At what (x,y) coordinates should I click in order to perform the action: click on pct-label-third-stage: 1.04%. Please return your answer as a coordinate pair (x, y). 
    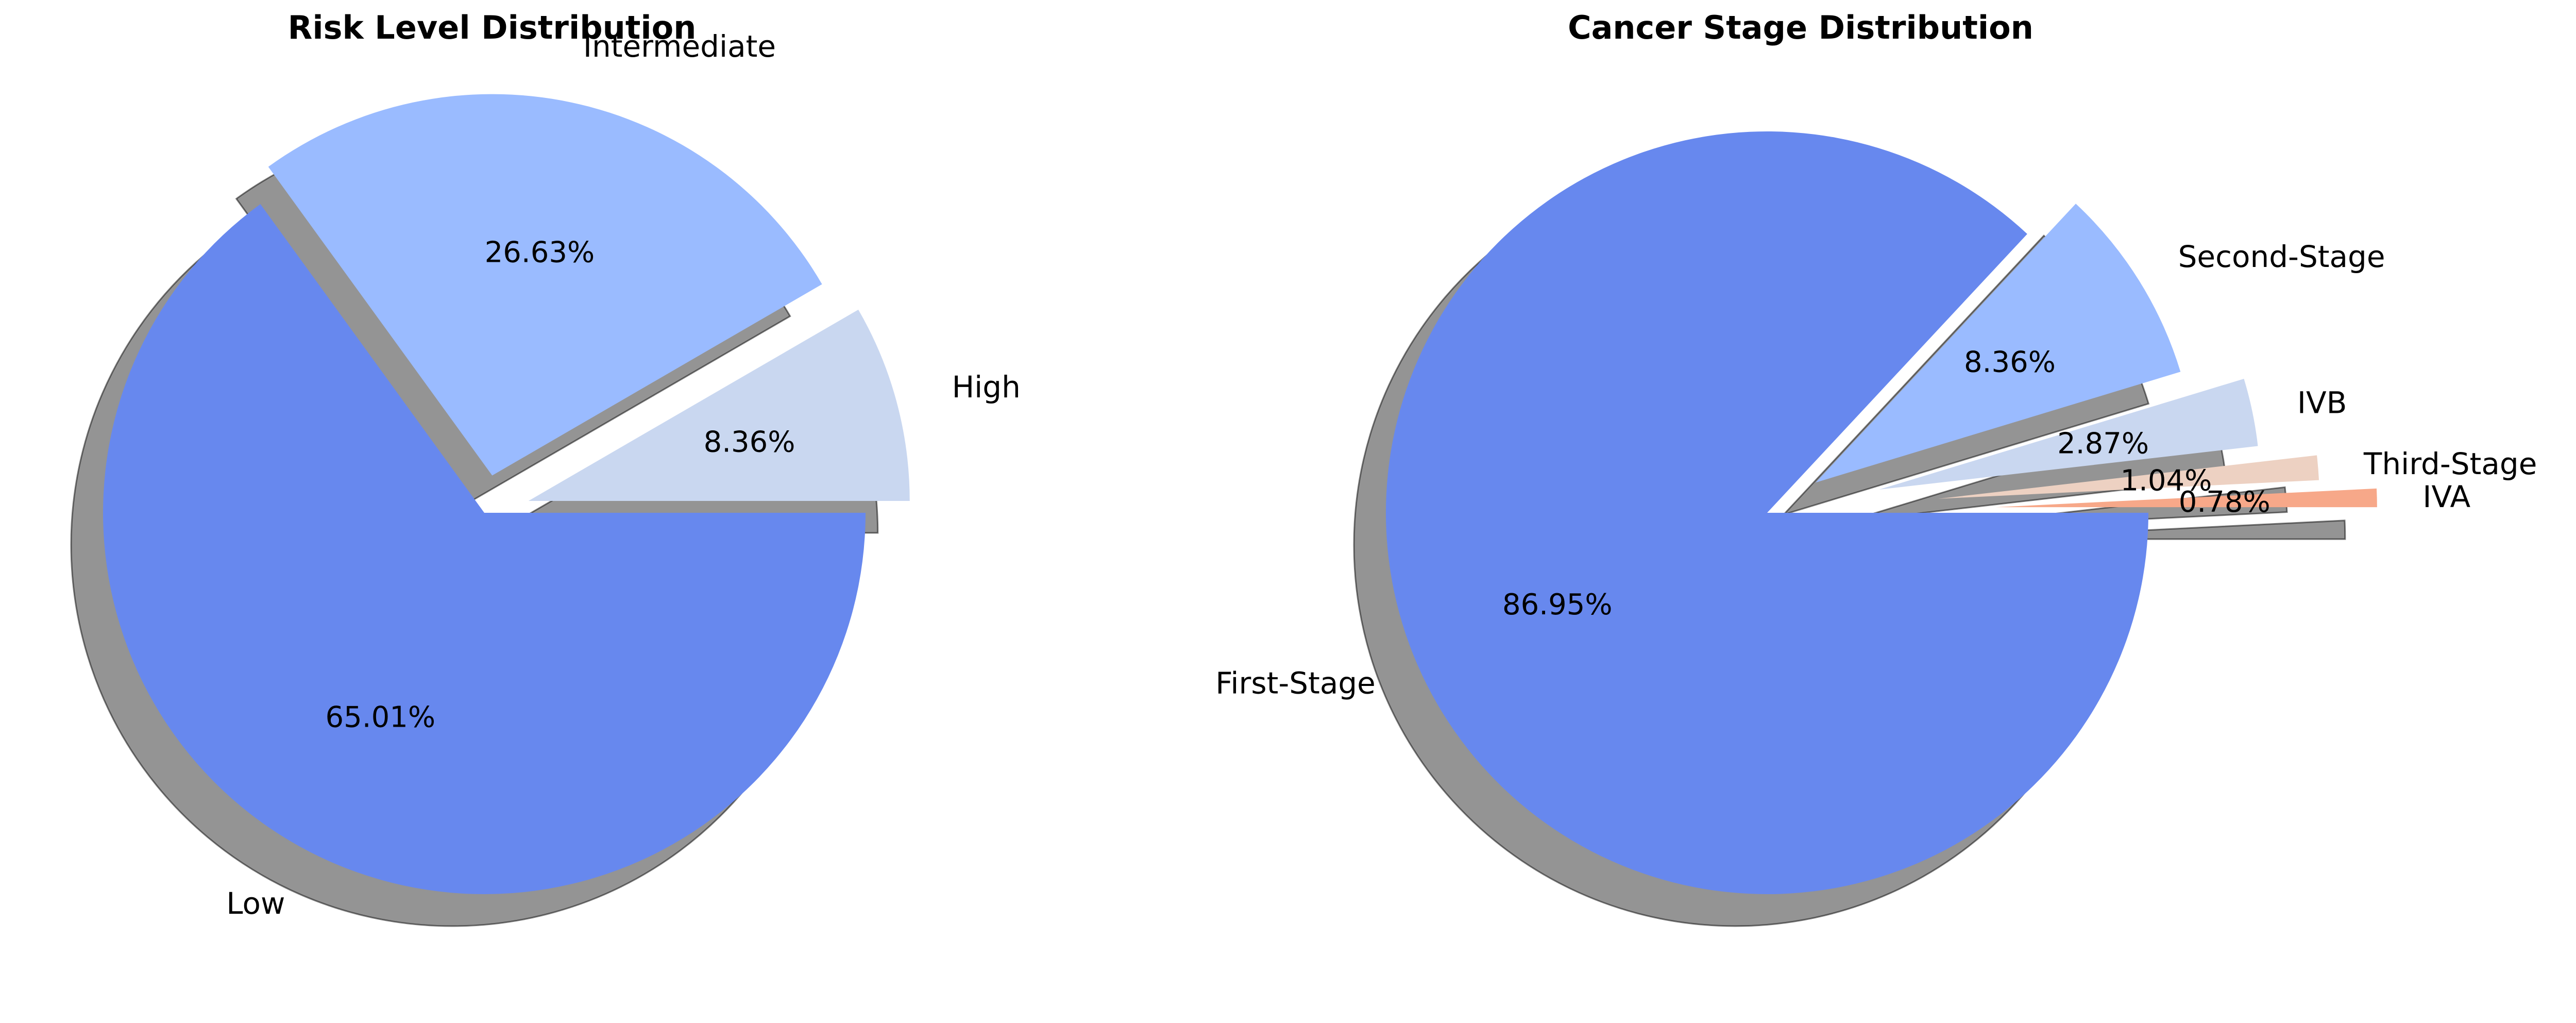
    Looking at the image, I should click on (2166, 481).